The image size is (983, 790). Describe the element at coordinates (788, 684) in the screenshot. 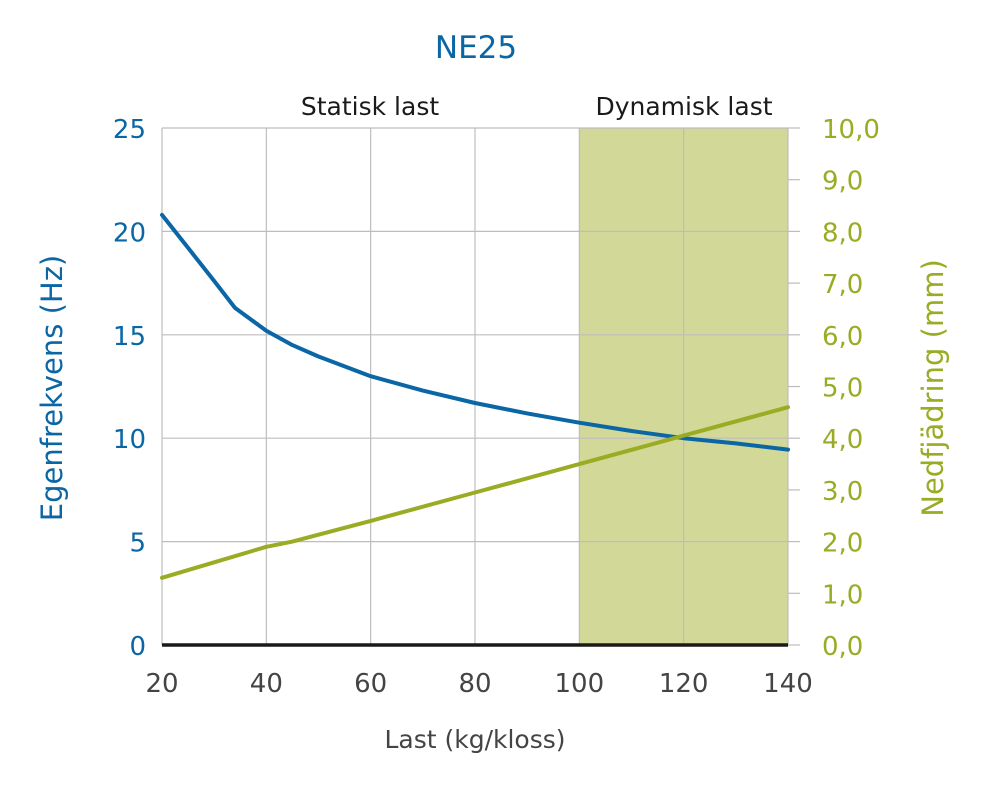

I see `x-tick-label-6: 140` at that location.